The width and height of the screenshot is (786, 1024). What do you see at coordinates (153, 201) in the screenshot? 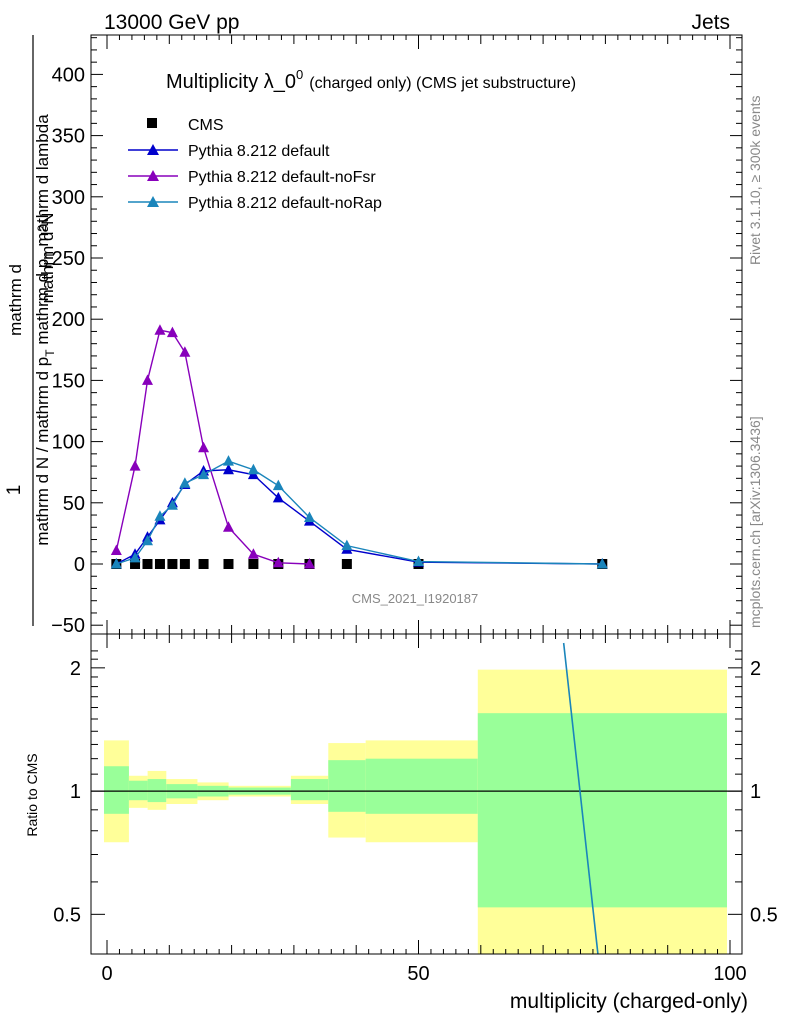
I see `legend-marker-norap` at bounding box center [153, 201].